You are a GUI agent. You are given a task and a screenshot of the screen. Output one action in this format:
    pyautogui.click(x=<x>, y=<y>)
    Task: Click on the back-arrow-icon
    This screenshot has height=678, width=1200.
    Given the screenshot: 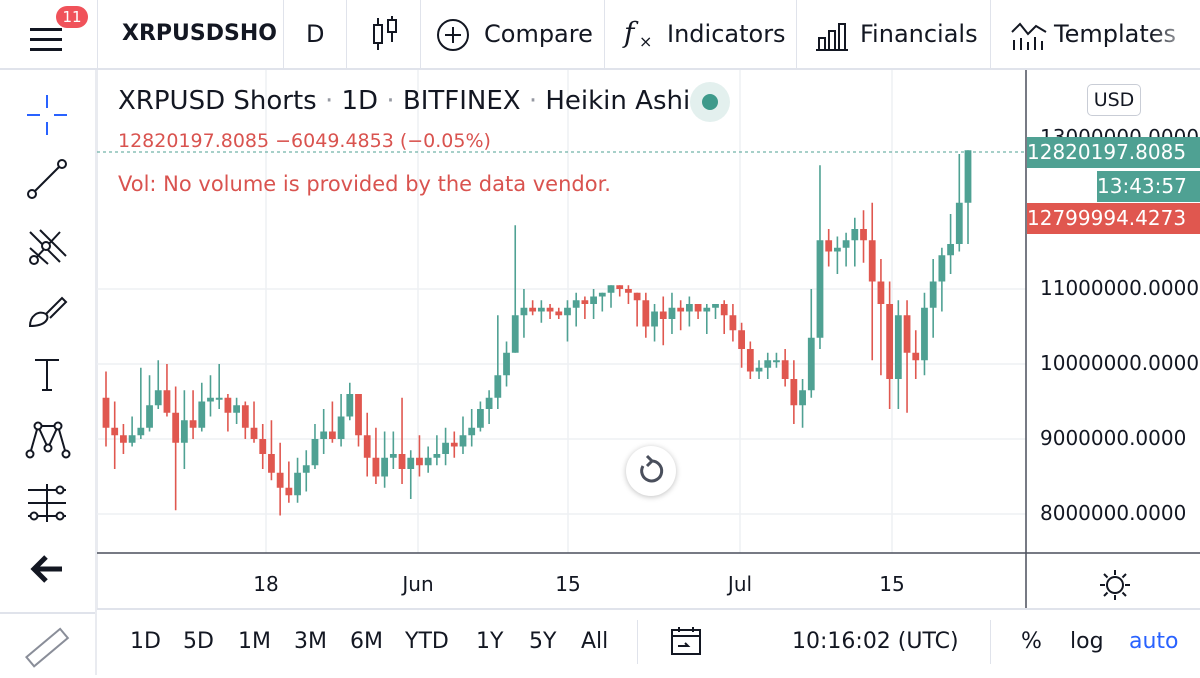 What is the action you would take?
    pyautogui.click(x=46, y=569)
    